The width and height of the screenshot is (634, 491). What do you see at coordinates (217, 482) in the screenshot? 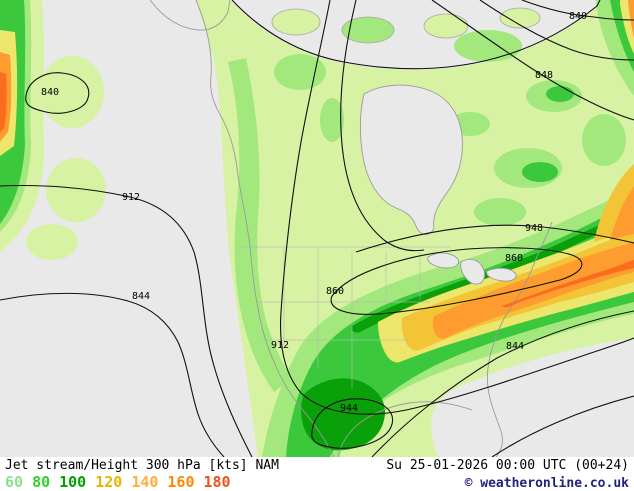
I see `legend-value-180: 180` at bounding box center [217, 482].